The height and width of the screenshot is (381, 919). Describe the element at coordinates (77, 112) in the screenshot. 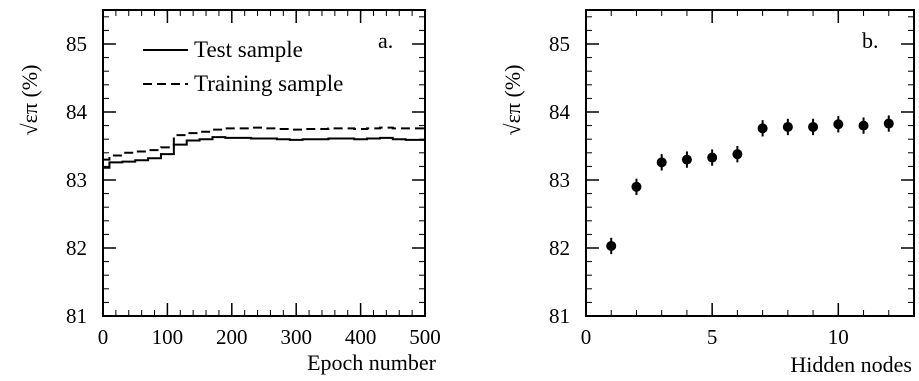

I see `a-ytick-label: 84` at that location.